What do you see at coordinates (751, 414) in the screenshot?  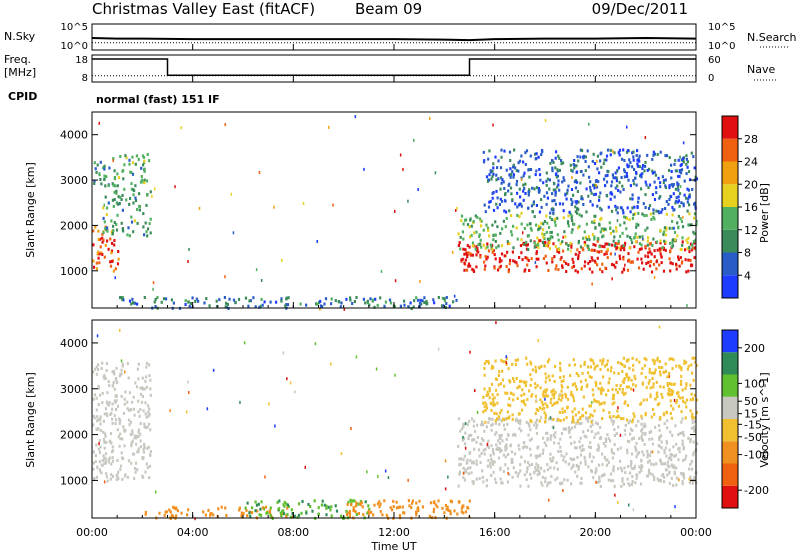 I see `colorbar-tick-label: 15` at bounding box center [751, 414].